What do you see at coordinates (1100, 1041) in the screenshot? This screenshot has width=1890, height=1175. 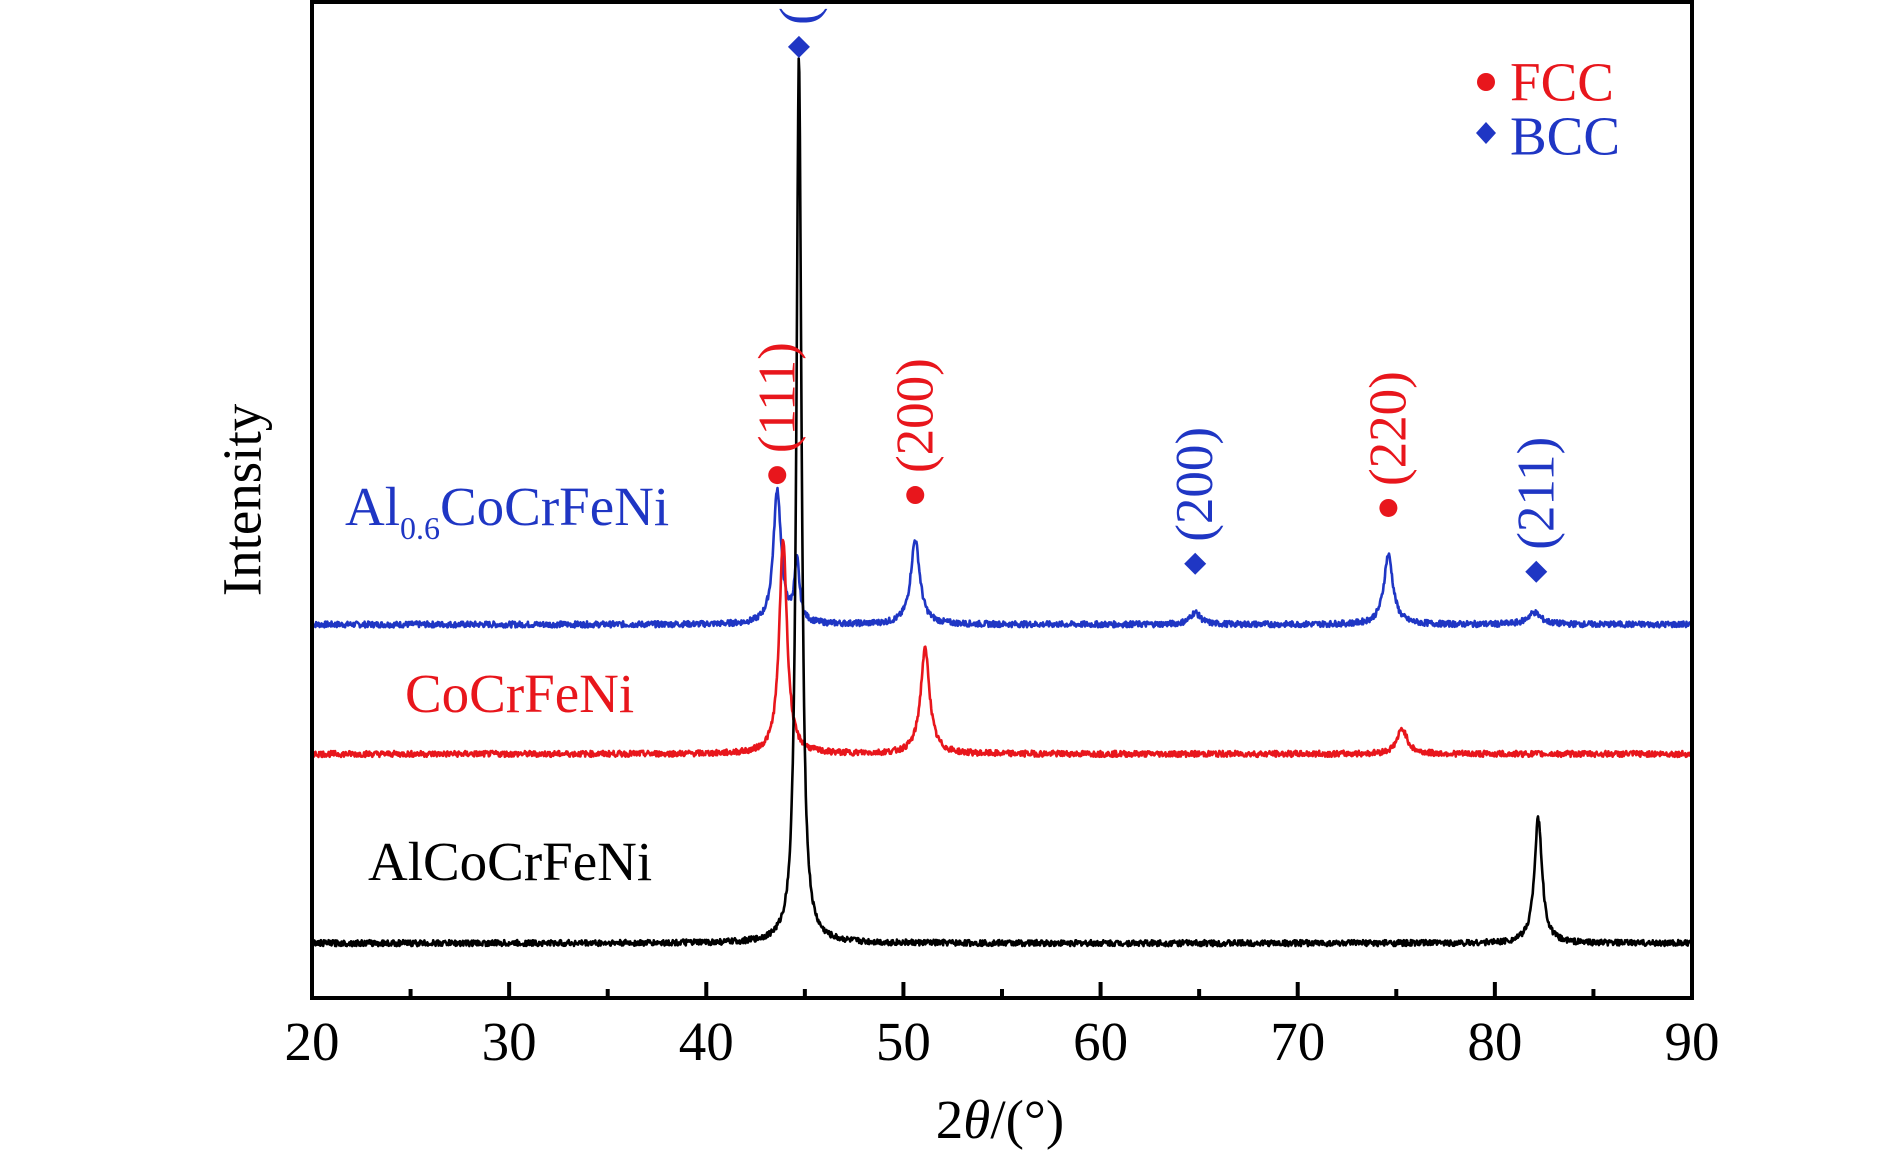 I see `x-tick-label: 60` at bounding box center [1100, 1041].